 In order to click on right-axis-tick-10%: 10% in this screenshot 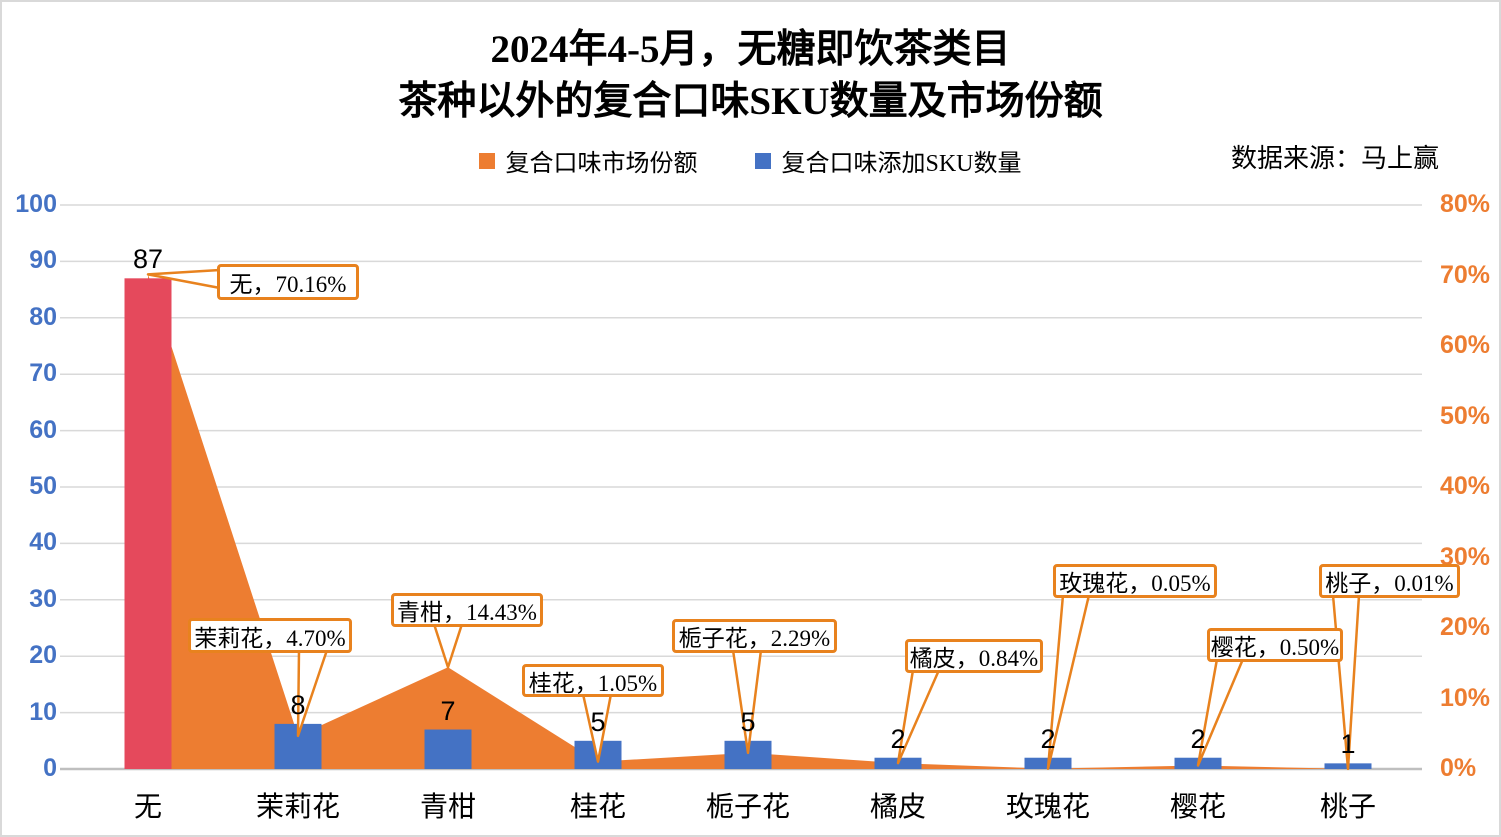, I will do `click(1465, 697)`.